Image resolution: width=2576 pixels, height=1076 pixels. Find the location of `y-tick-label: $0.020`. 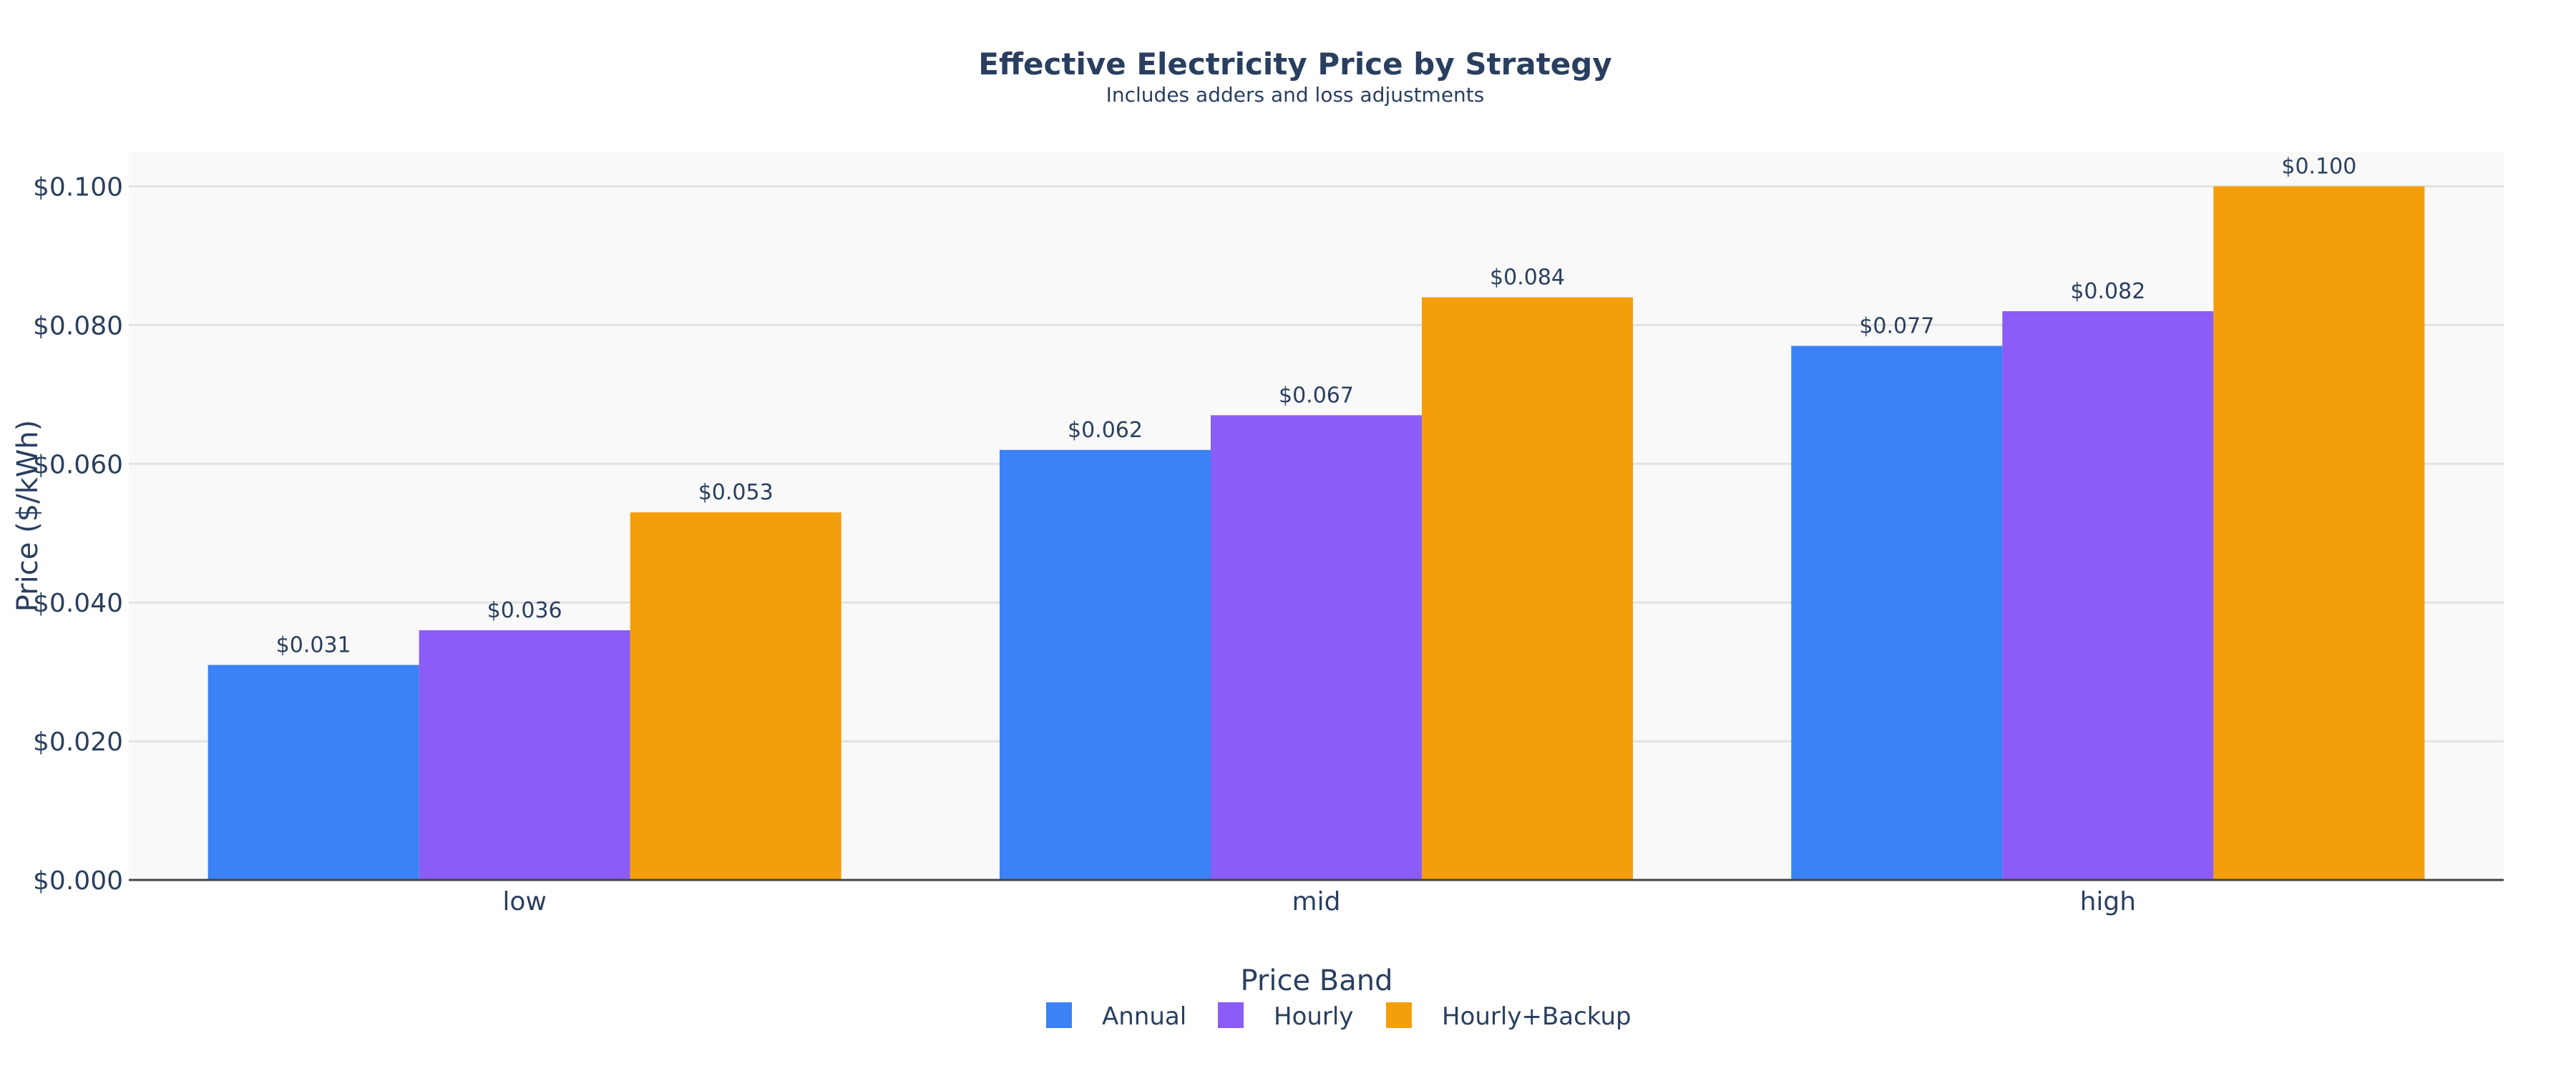

y-tick-label: $0.020 is located at coordinates (78, 743).